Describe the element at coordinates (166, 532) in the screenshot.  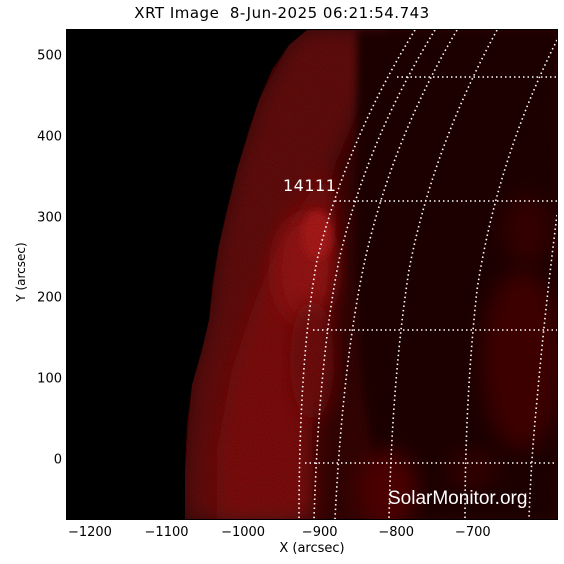
I see `x-tick-label: −1100` at that location.